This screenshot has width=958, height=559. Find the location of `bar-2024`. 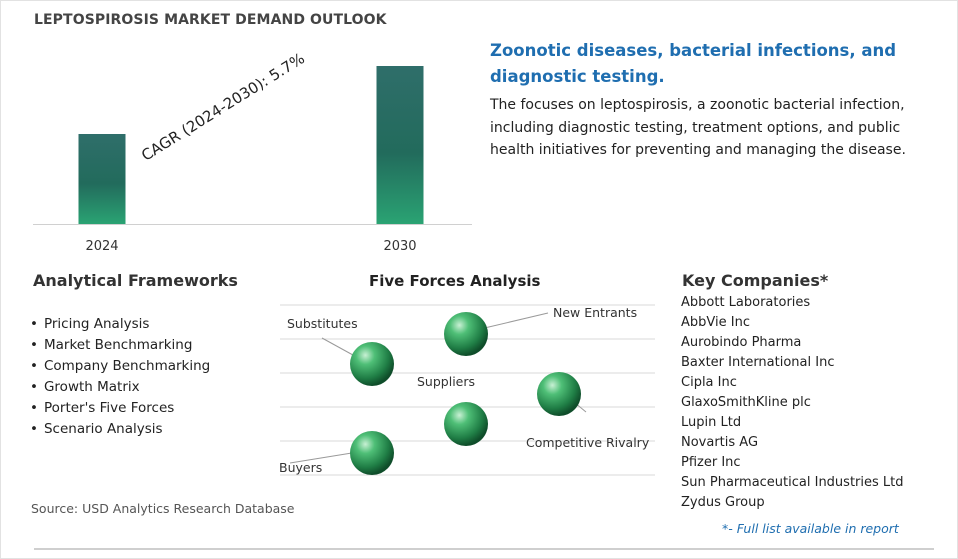

bar-2024 is located at coordinates (102, 179).